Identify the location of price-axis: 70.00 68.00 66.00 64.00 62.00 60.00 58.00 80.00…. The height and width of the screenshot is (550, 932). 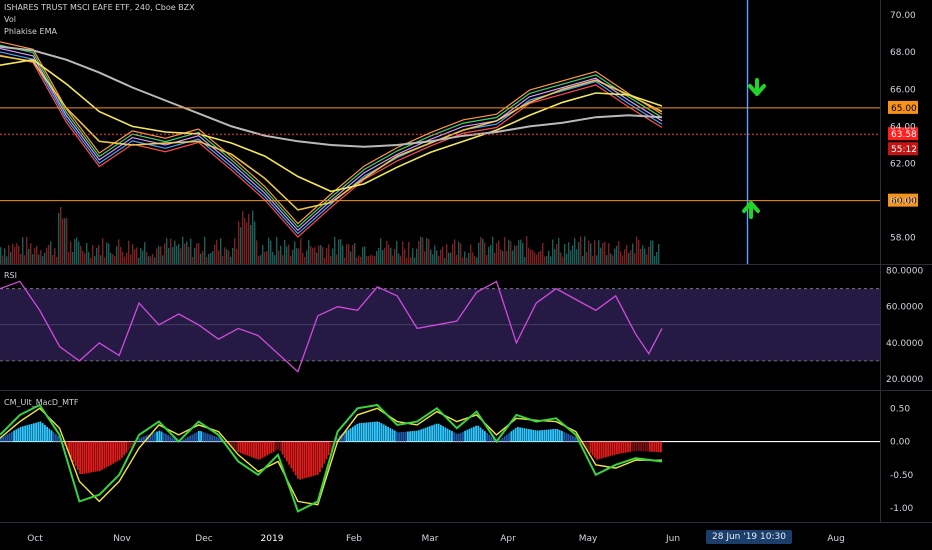
(904, 262).